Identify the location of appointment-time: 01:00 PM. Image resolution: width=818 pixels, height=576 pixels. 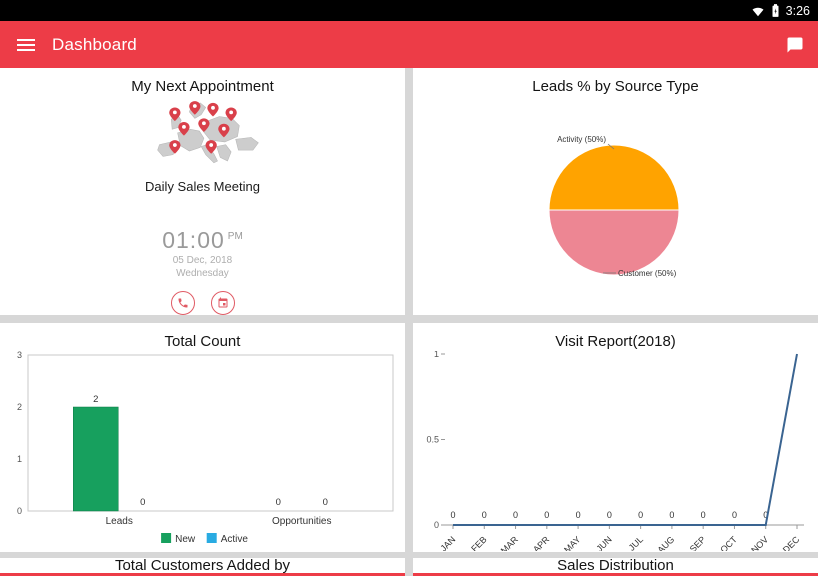
(202, 240).